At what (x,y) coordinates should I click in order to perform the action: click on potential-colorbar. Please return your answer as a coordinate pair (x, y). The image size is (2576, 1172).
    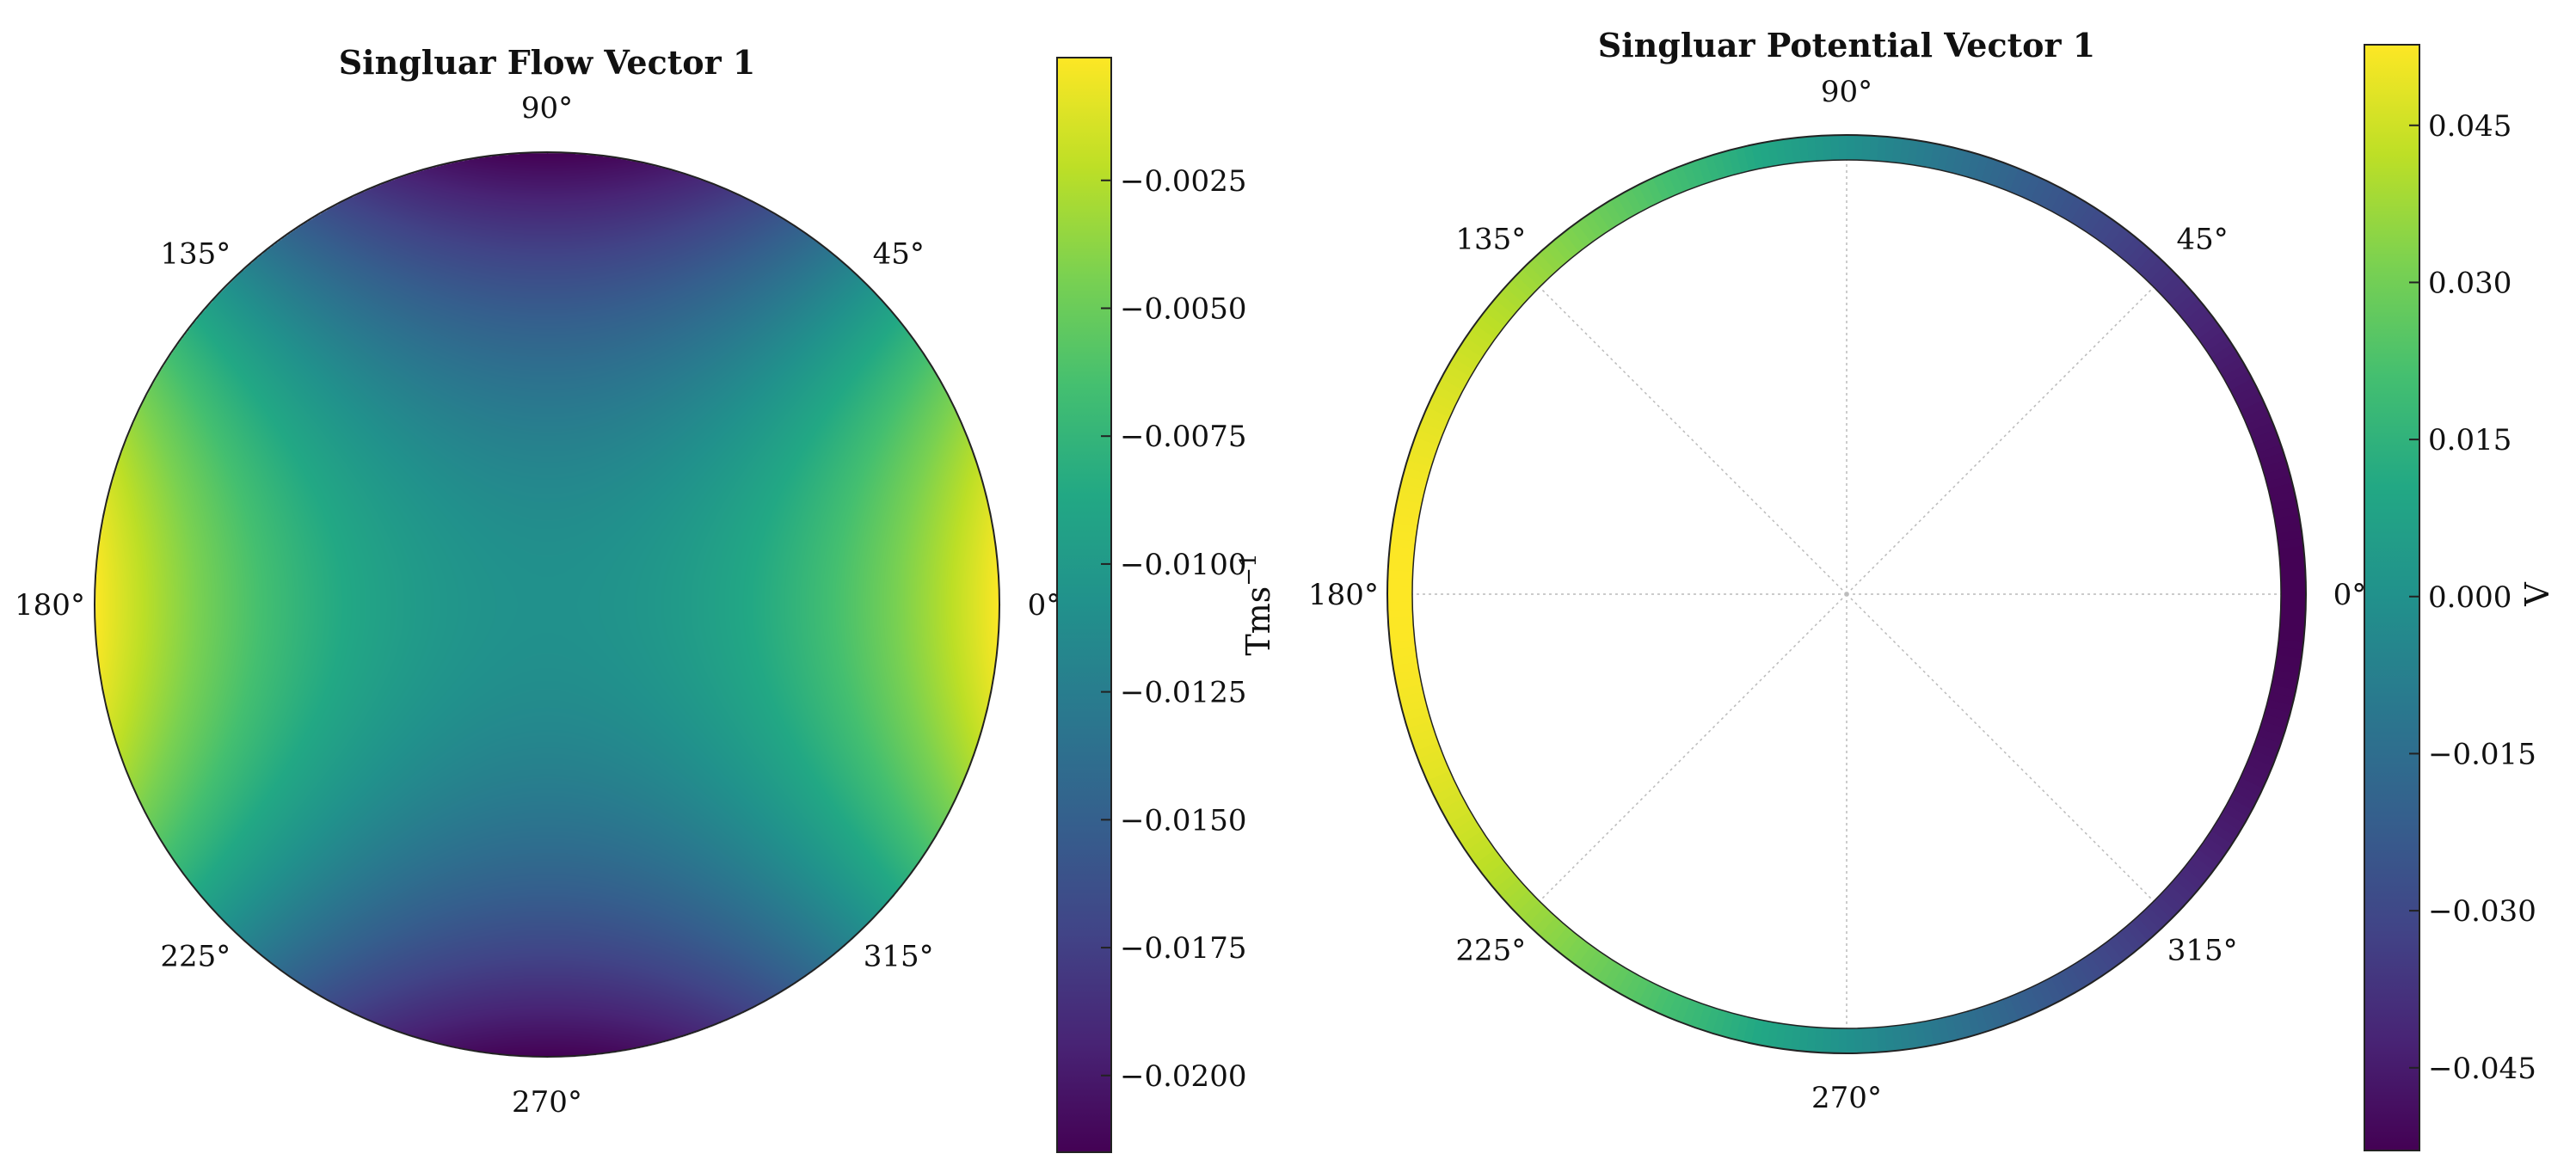
    Looking at the image, I should click on (2392, 597).